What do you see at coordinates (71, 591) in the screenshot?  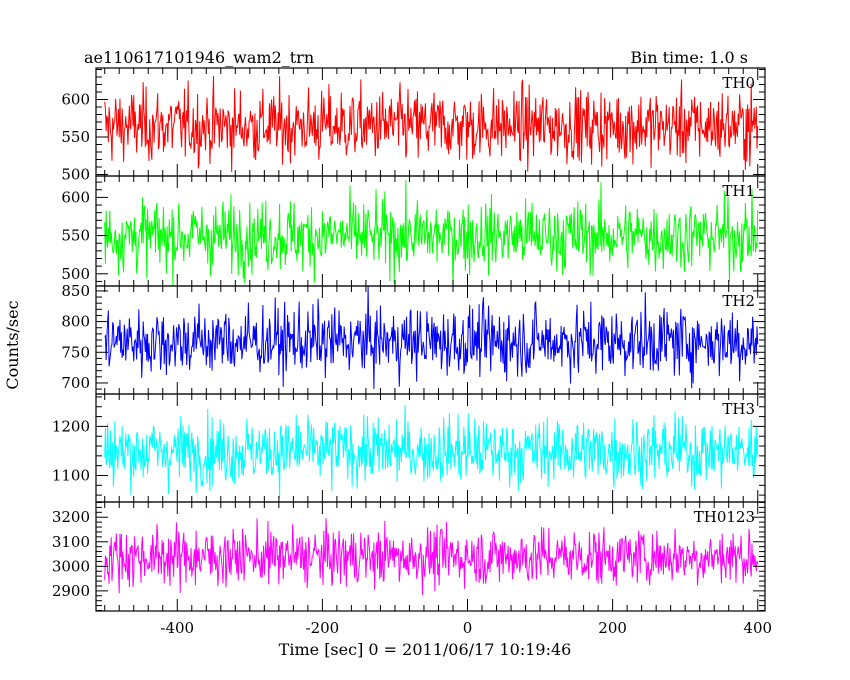 I see `y-tick-label: 2900` at bounding box center [71, 591].